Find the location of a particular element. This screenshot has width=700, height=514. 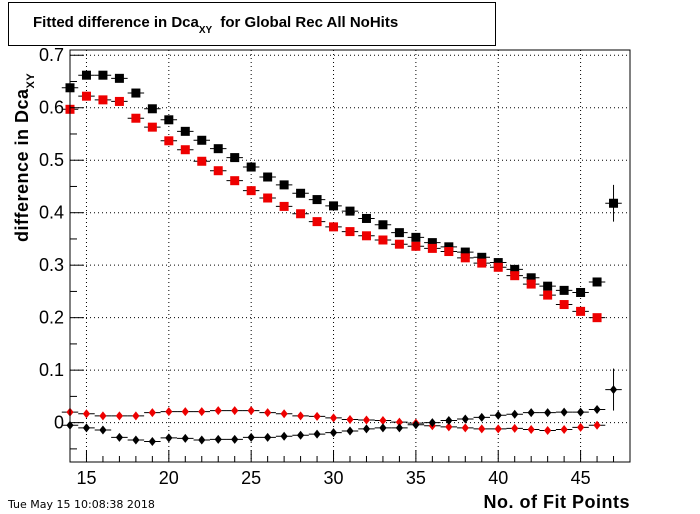

x-tick-label: 20 is located at coordinates (169, 478).